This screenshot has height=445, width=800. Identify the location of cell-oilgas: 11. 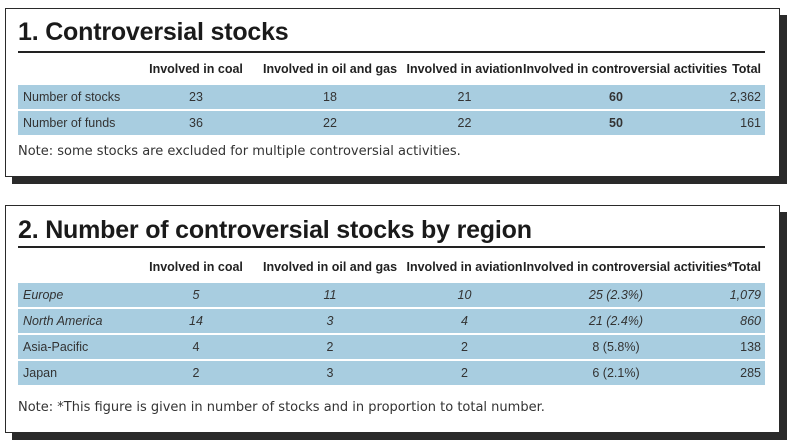
(330, 294).